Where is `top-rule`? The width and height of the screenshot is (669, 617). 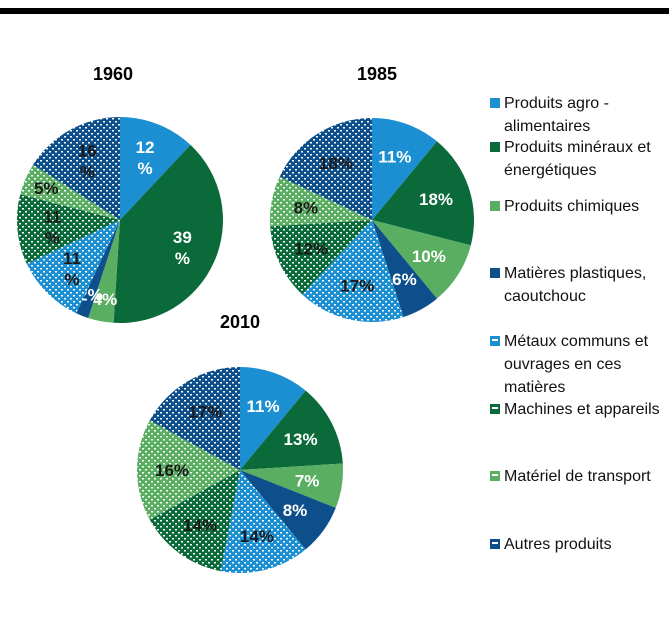 top-rule is located at coordinates (334, 11).